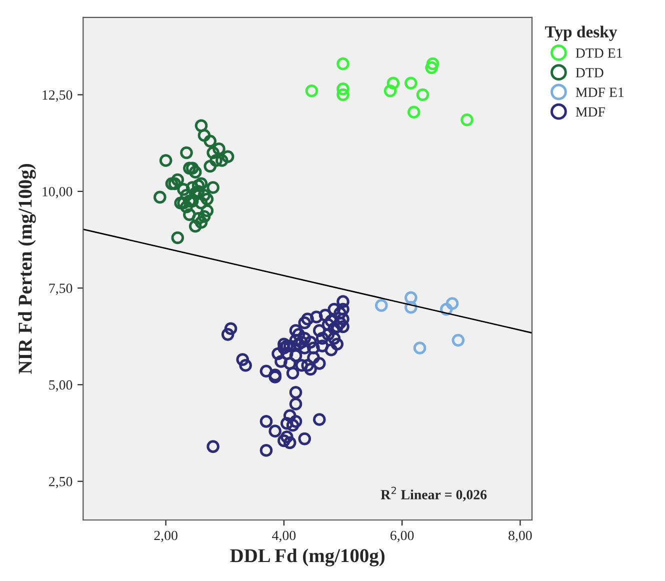 The height and width of the screenshot is (581, 665). What do you see at coordinates (166, 536) in the screenshot?
I see `x-tick-label: 2,00` at bounding box center [166, 536].